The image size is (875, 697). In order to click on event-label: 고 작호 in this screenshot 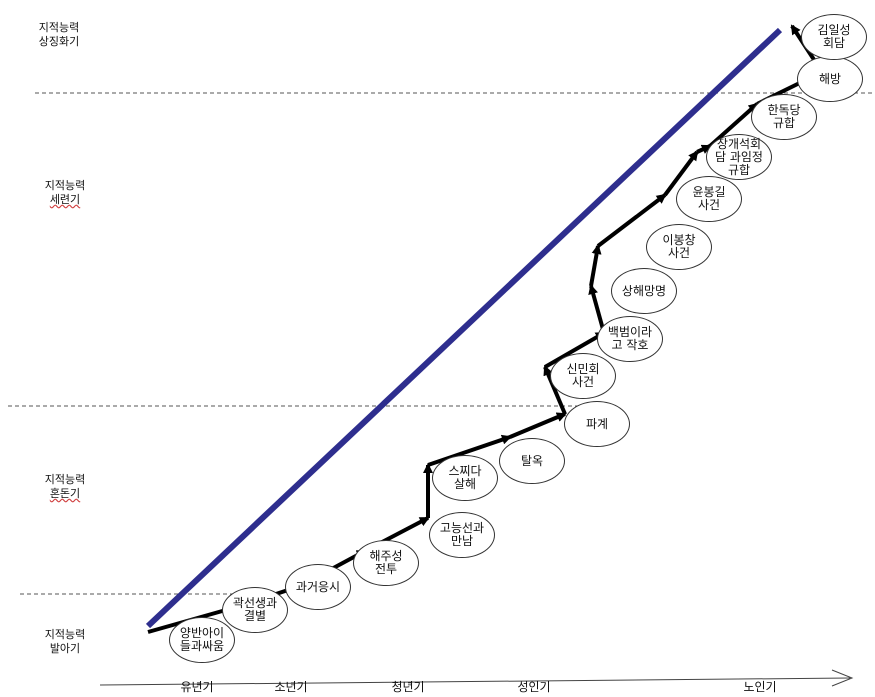, I will do `click(630, 345)`.